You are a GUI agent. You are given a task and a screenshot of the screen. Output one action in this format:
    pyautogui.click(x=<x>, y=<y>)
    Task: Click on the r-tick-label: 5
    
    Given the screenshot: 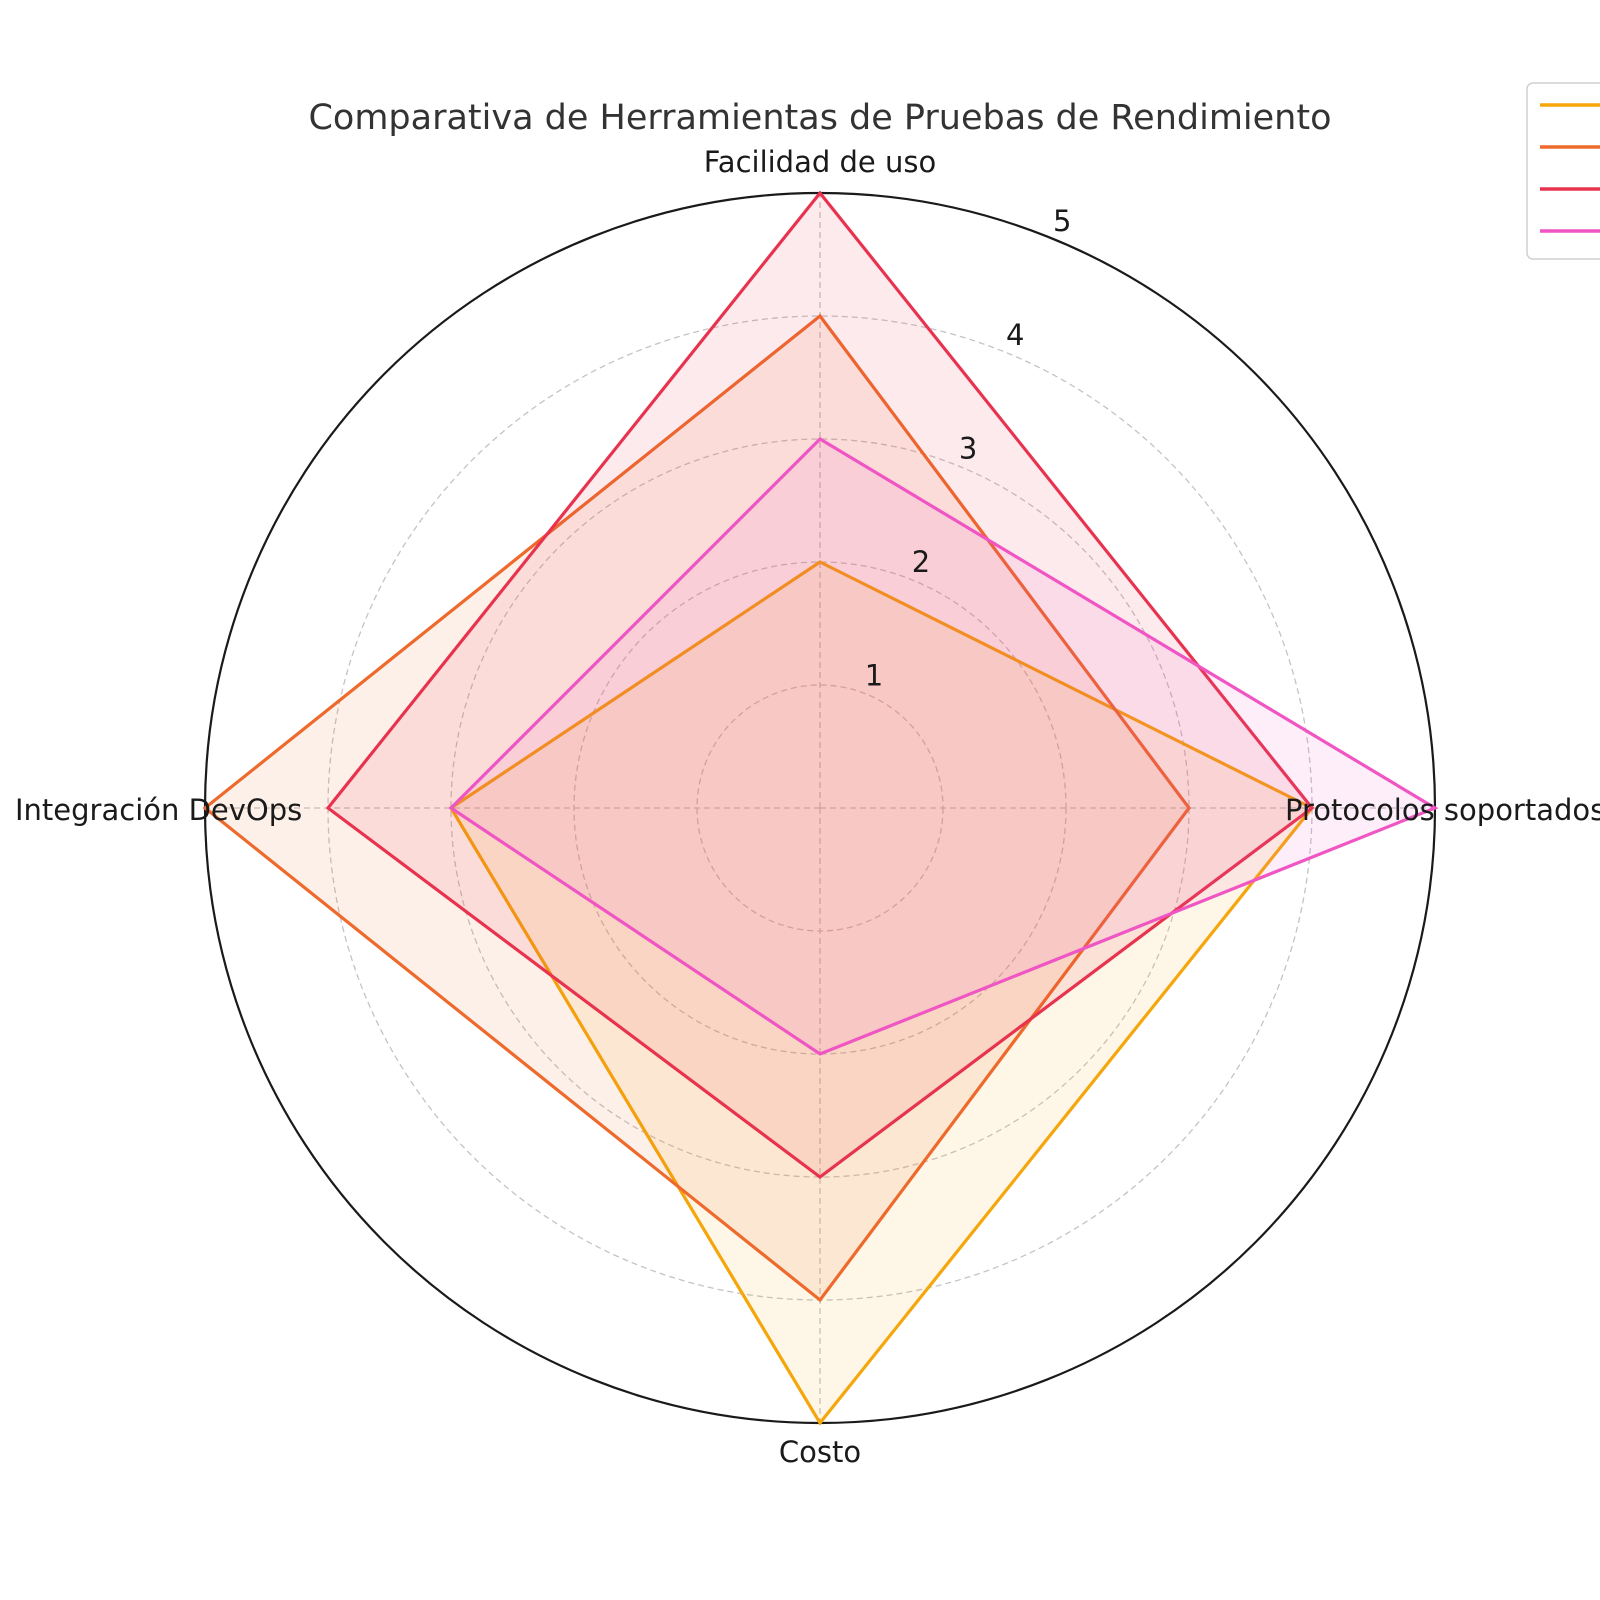 What is the action you would take?
    pyautogui.click(x=1062, y=221)
    